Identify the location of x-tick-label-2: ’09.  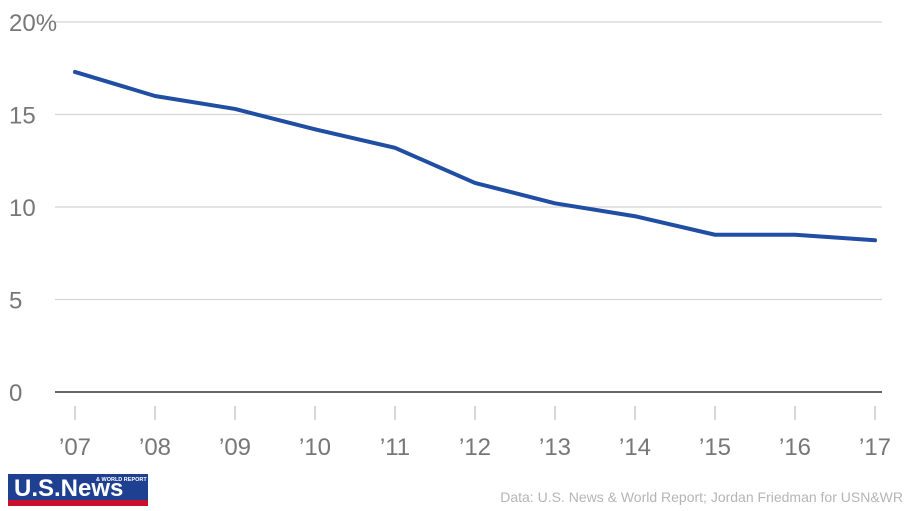
(235, 447).